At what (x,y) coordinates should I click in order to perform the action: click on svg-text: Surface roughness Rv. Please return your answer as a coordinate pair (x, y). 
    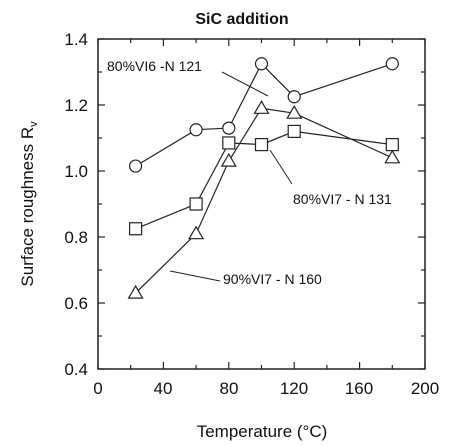
    Looking at the image, I should click on (29, 204).